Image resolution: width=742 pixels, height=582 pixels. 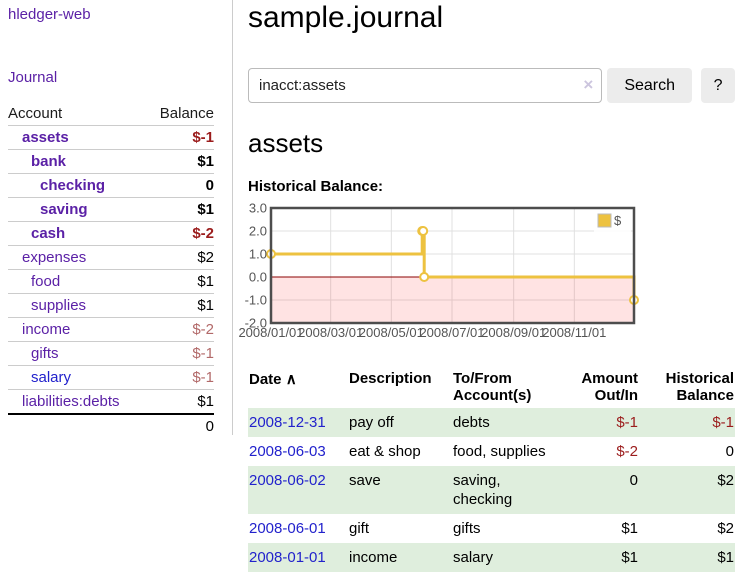 What do you see at coordinates (77, 377) in the screenshot?
I see `account-name-cell: salary` at bounding box center [77, 377].